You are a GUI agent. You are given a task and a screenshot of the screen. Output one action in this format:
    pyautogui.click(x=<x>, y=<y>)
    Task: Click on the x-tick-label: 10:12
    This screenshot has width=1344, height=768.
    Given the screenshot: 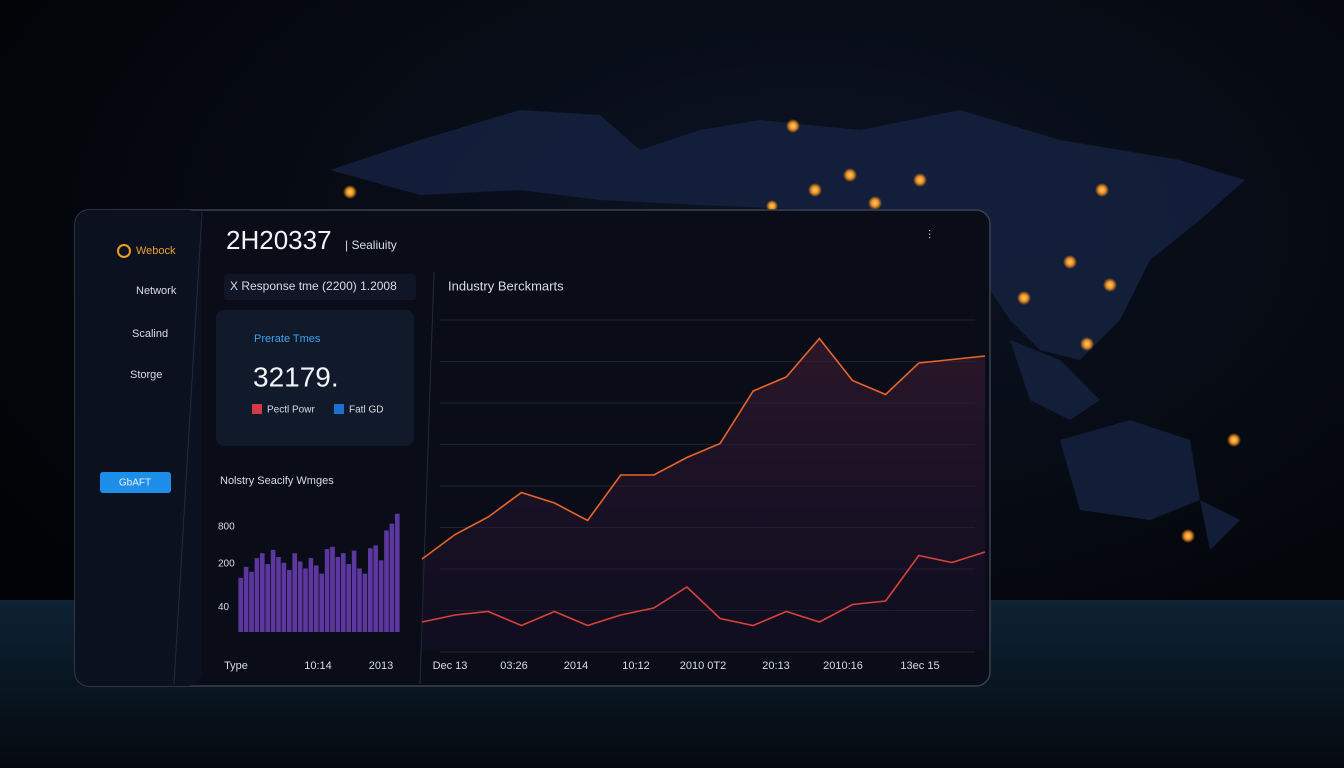 What is the action you would take?
    pyautogui.click(x=636, y=666)
    